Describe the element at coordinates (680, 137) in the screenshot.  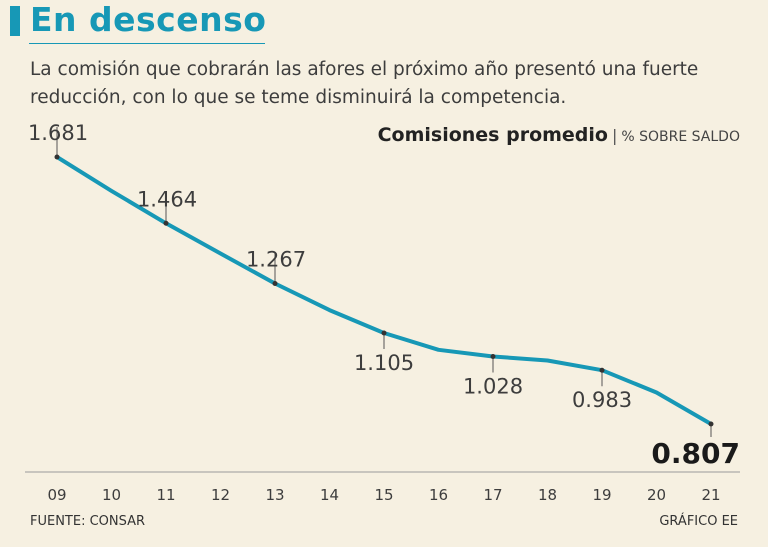
I see `chart-unit-label: % SOBRE SALDO` at that location.